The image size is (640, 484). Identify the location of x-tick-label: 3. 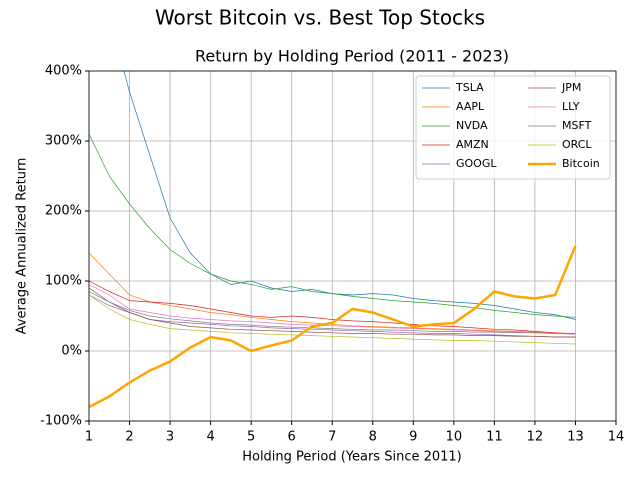
(170, 437).